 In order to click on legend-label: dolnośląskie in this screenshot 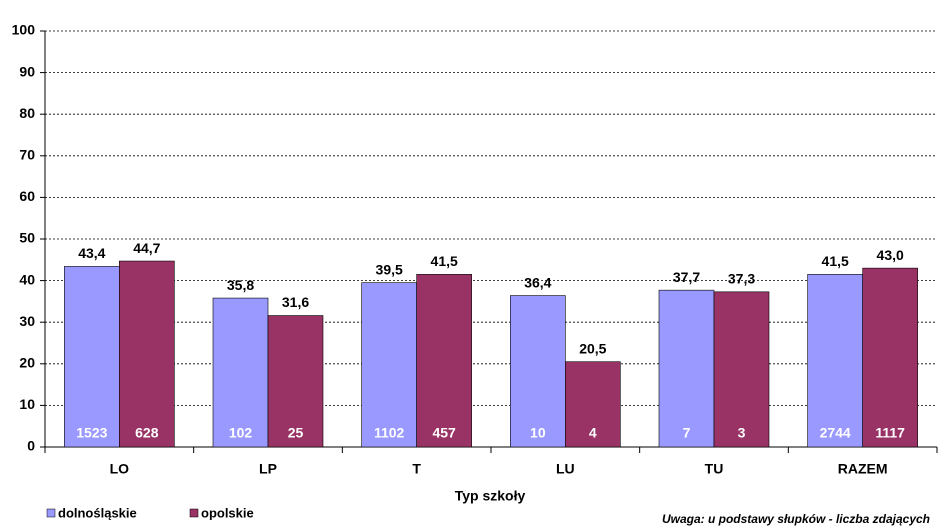, I will do `click(97, 512)`.